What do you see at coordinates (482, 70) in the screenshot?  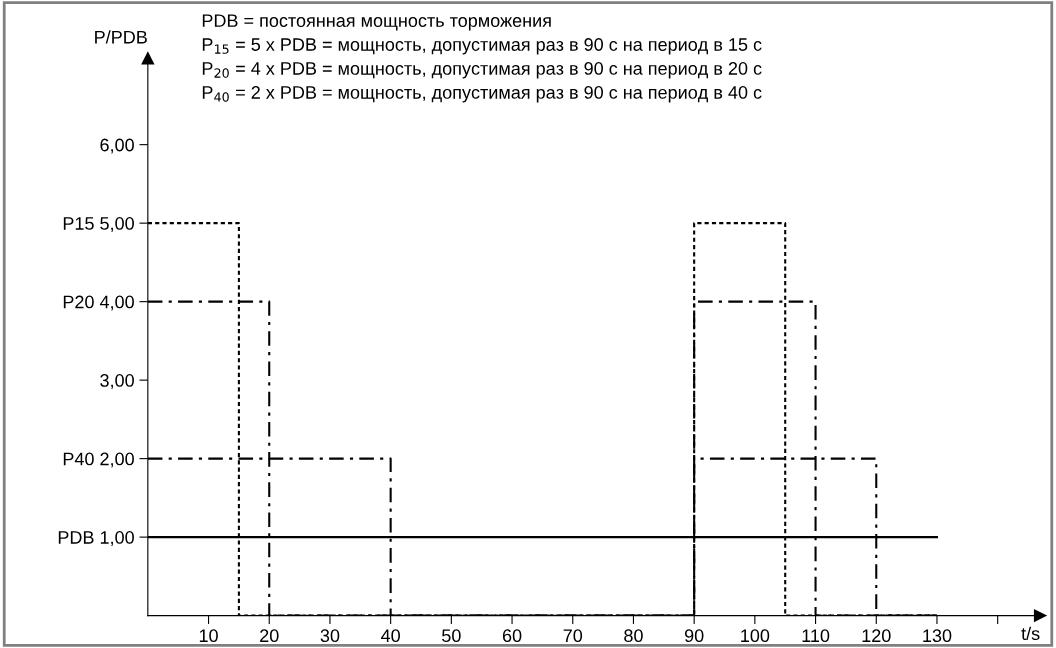 I see `annotation: P$_{20}$ = 4 x PDB = мощность, допустимая раз в 90 с на период в 20 с` at bounding box center [482, 70].